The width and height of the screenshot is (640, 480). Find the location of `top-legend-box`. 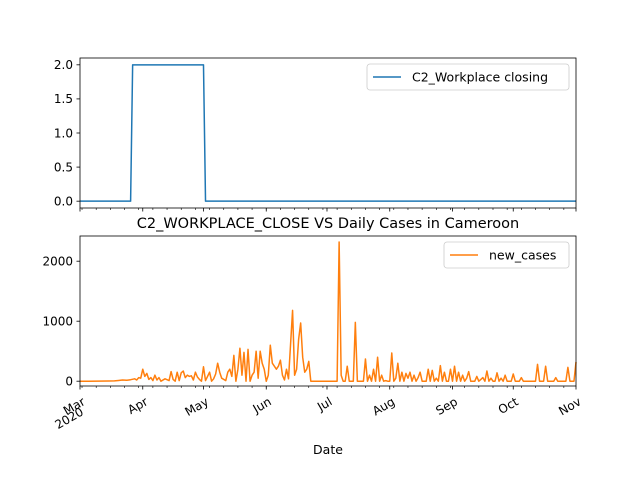

top-legend-box is located at coordinates (468, 77).